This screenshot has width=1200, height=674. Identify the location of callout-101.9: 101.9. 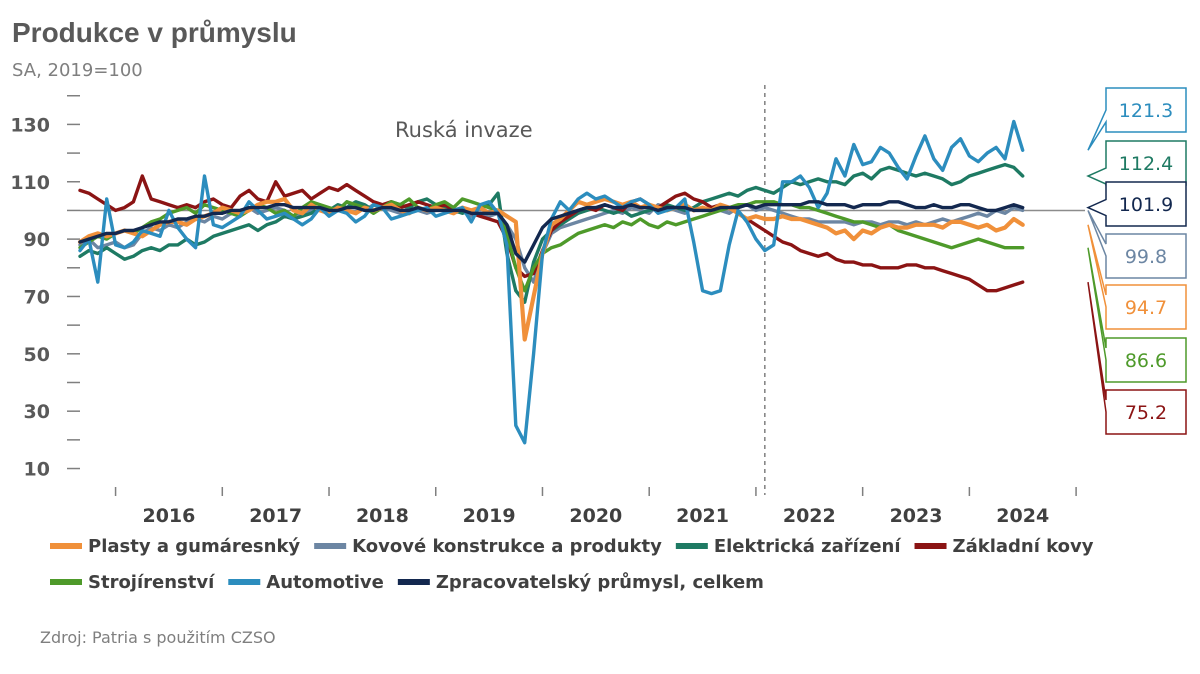
(1136, 204).